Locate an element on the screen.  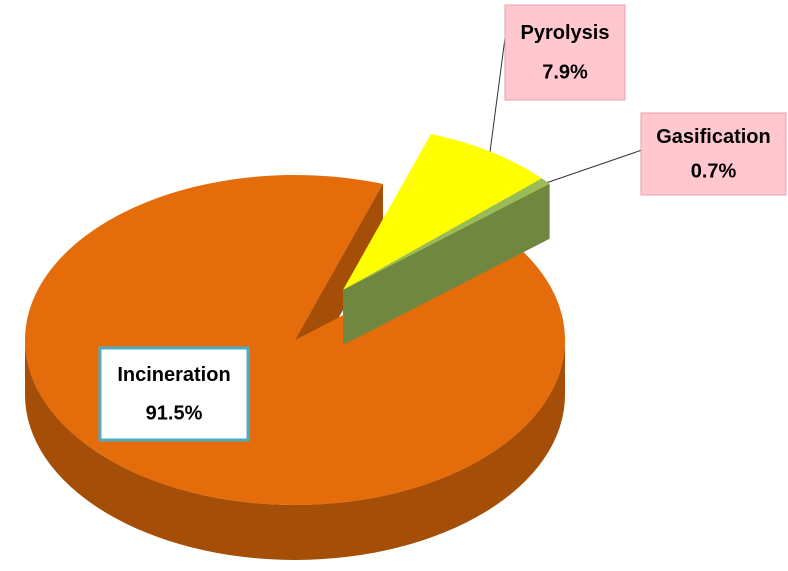
value-label: 91.5% is located at coordinates (174, 414).